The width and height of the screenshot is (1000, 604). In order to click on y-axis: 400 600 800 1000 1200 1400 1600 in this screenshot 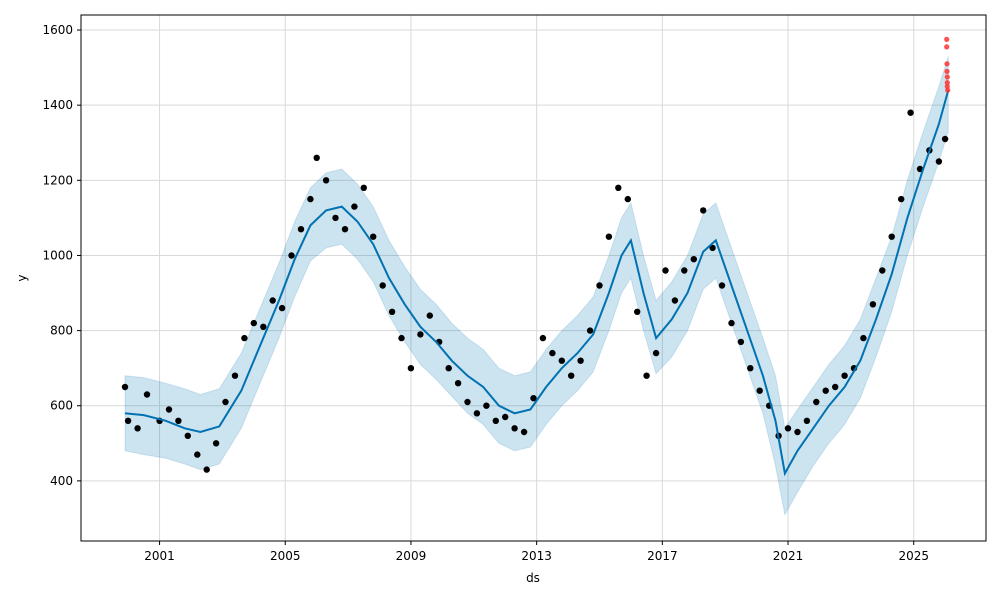, I will do `click(61, 255)`.